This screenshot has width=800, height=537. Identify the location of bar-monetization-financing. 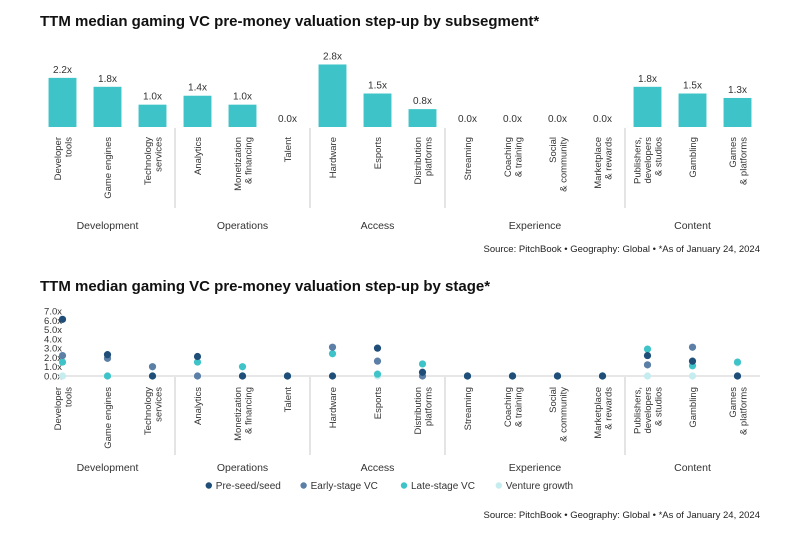
(242, 115).